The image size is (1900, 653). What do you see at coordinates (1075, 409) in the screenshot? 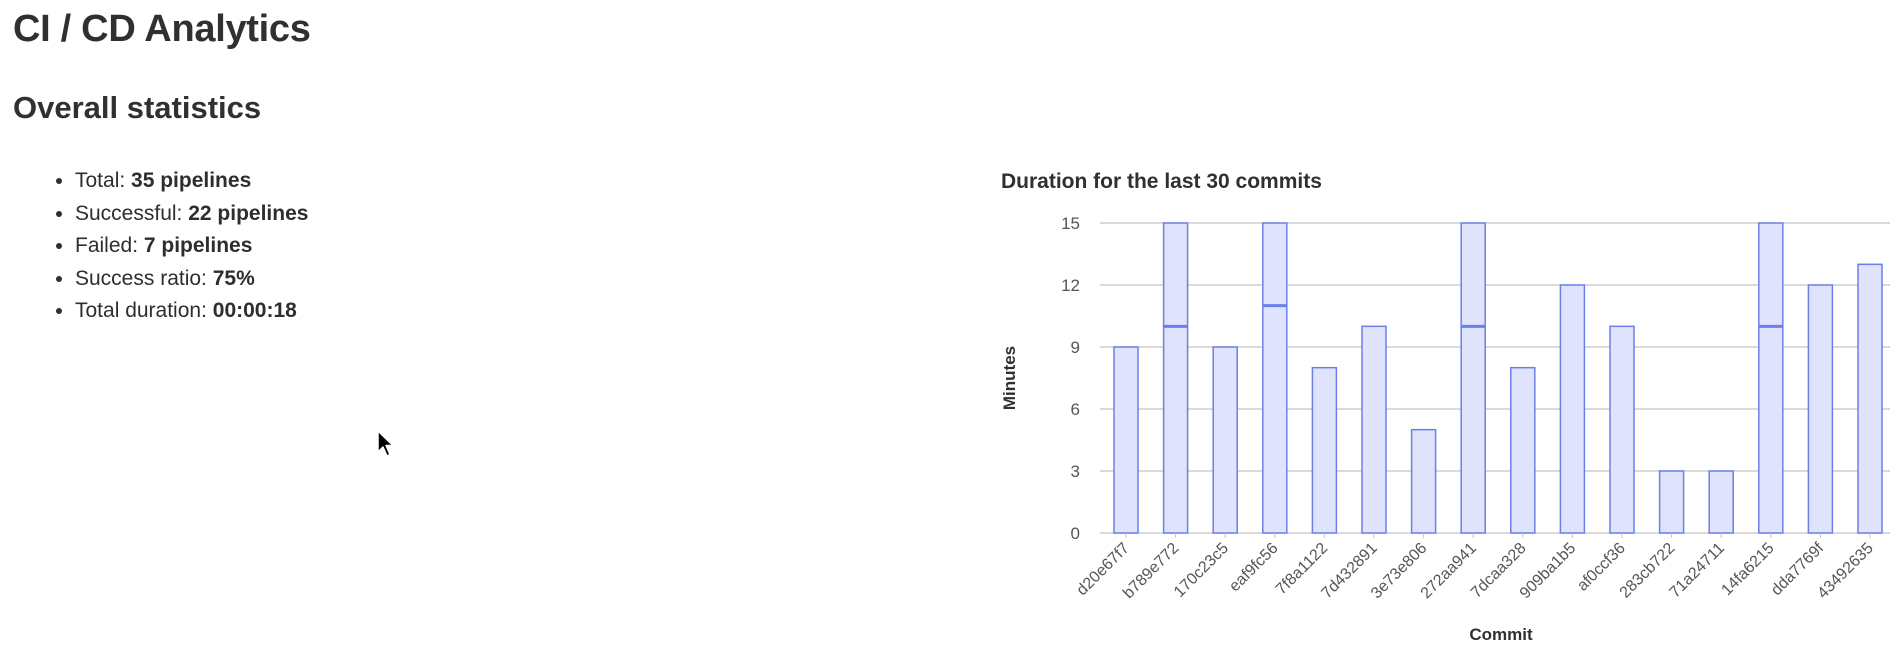
I see `y-tick-label: 6` at bounding box center [1075, 409].